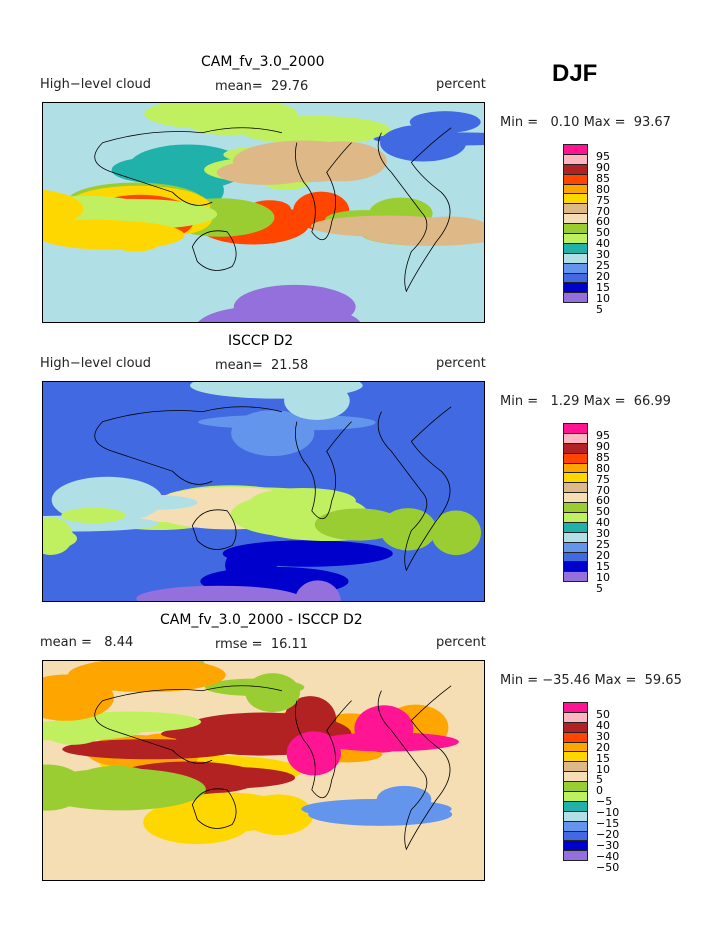  Describe the element at coordinates (604, 802) in the screenshot. I see `colorbar-level-label: −5` at that location.